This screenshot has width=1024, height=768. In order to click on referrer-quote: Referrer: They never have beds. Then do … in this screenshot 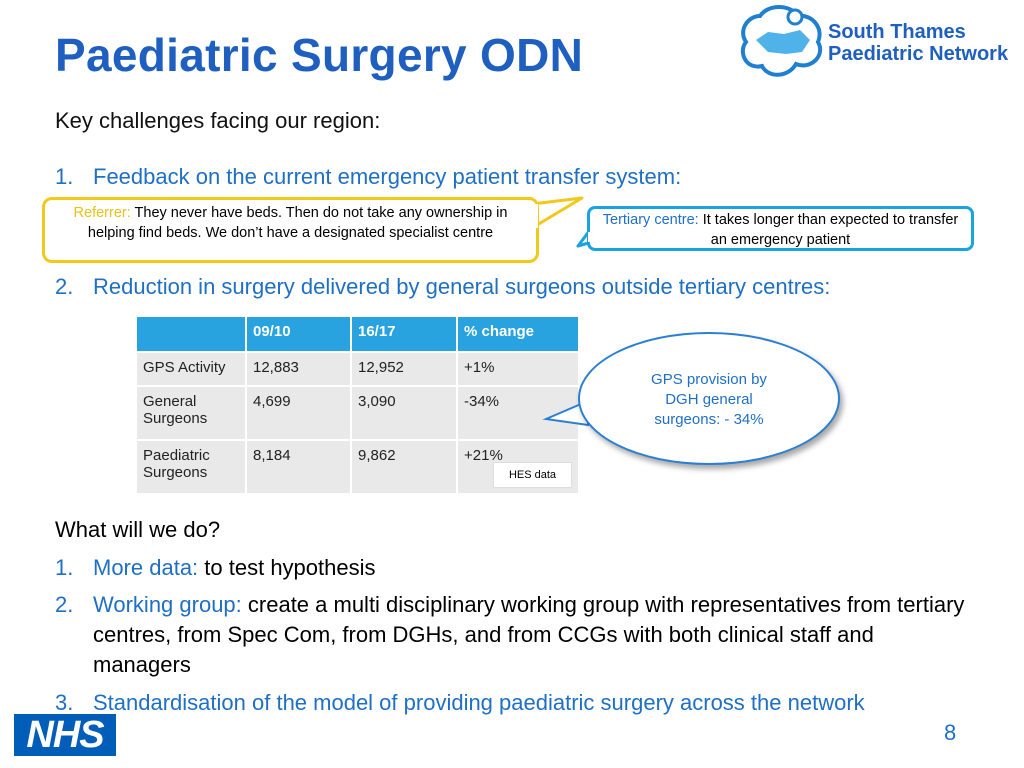, I will do `click(290, 230)`.